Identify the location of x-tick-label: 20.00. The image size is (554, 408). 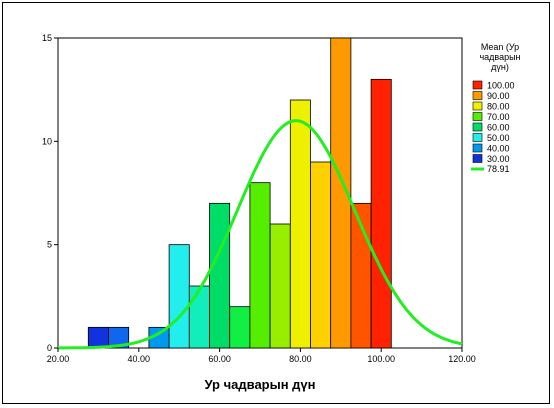
(58, 359).